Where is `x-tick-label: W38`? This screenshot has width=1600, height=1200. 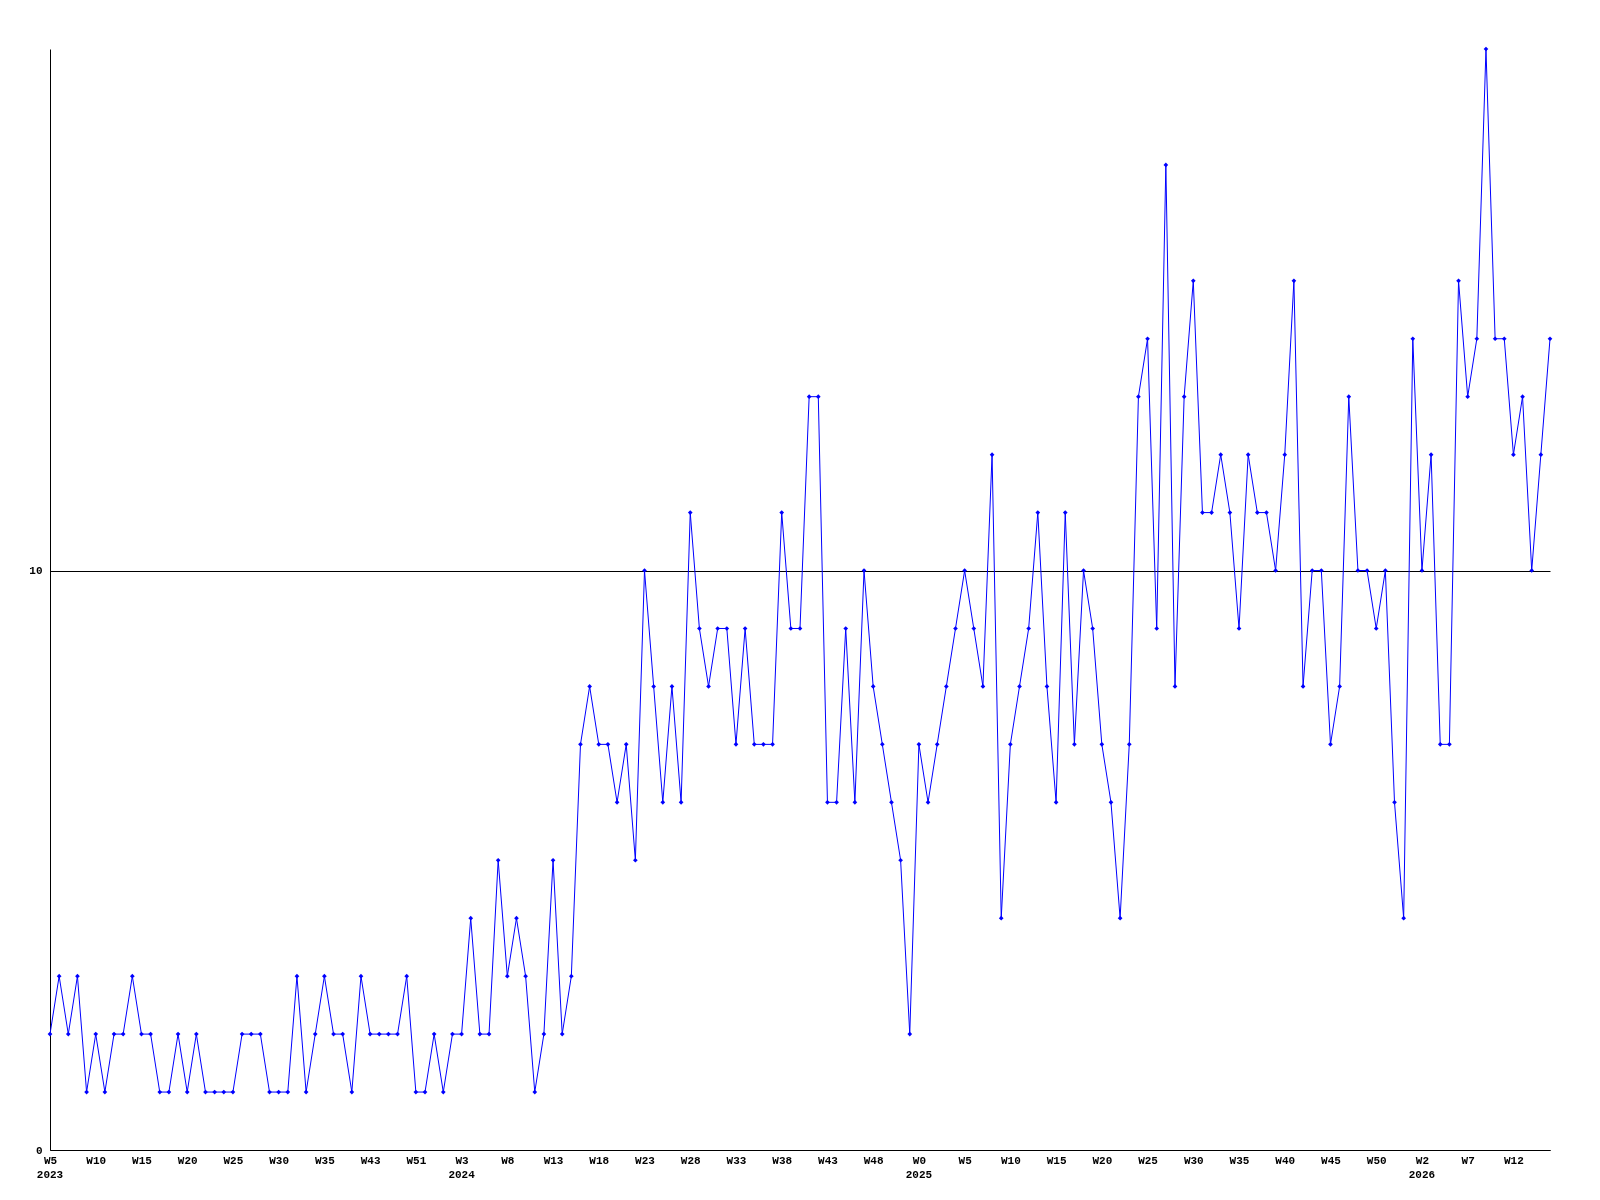
x-tick-label: W38 is located at coordinates (782, 1160).